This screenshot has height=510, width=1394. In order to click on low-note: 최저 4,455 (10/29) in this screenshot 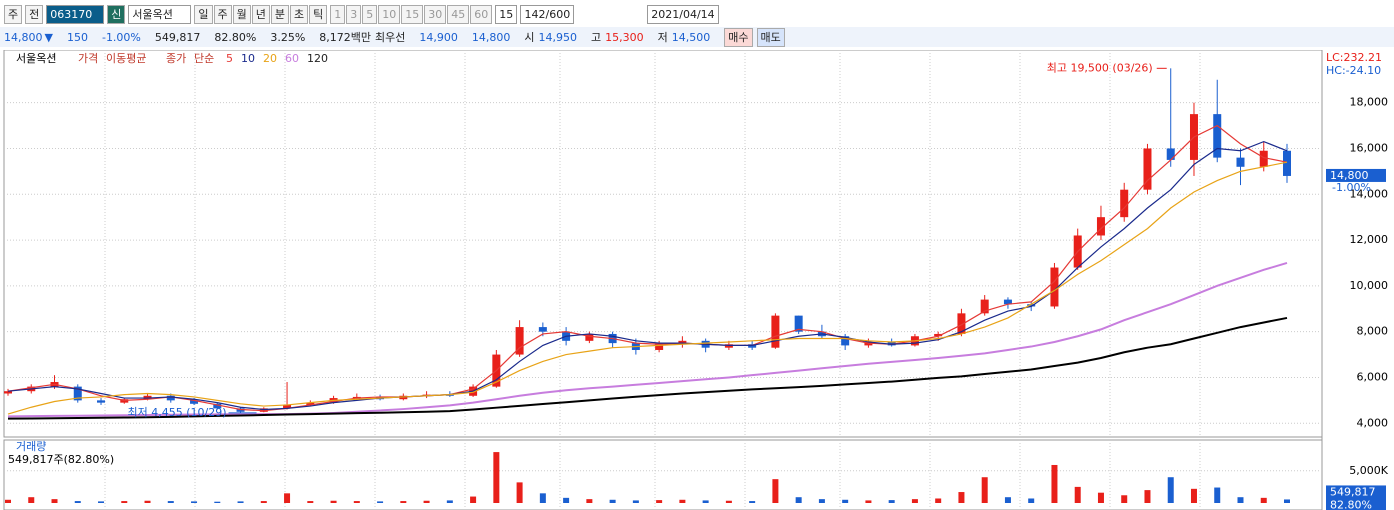, I will do `click(177, 412)`.